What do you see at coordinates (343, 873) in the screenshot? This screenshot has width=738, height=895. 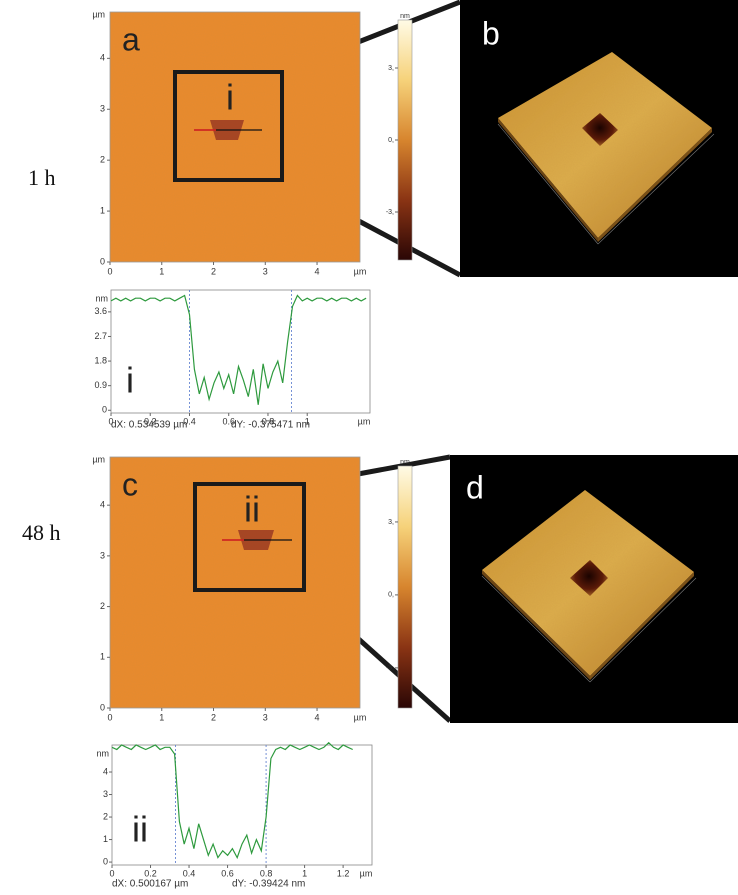 I see `x-tick-label: 1.2` at bounding box center [343, 873].